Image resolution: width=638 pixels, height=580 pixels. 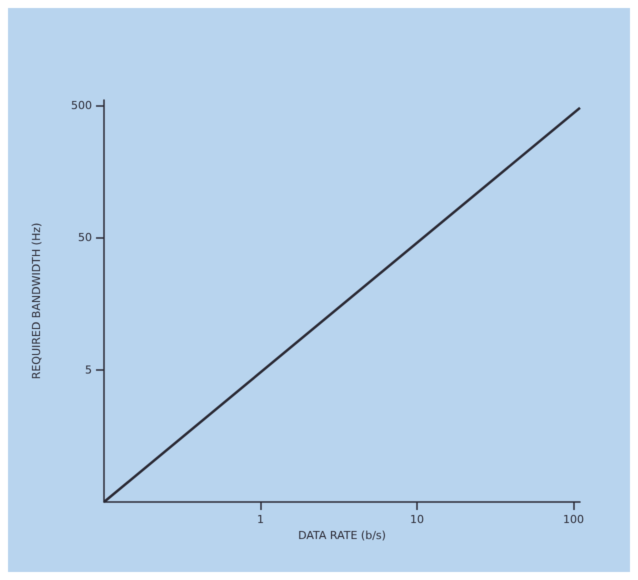 What do you see at coordinates (417, 519) in the screenshot?
I see `x-tick-label: 10` at bounding box center [417, 519].